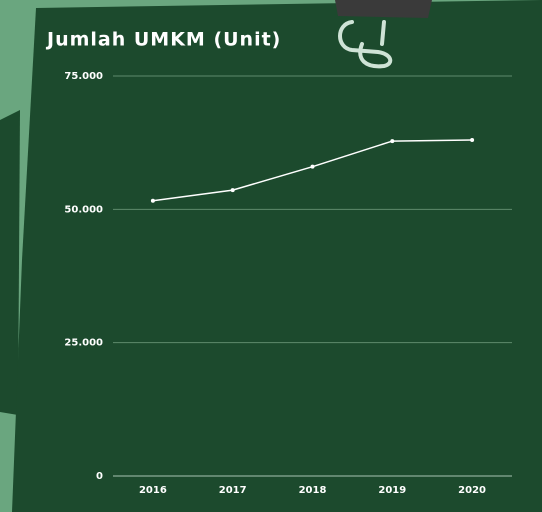 The image size is (542, 512). What do you see at coordinates (163, 40) in the screenshot?
I see `chart-title: Jumlah UMKM (Unit)` at bounding box center [163, 40].